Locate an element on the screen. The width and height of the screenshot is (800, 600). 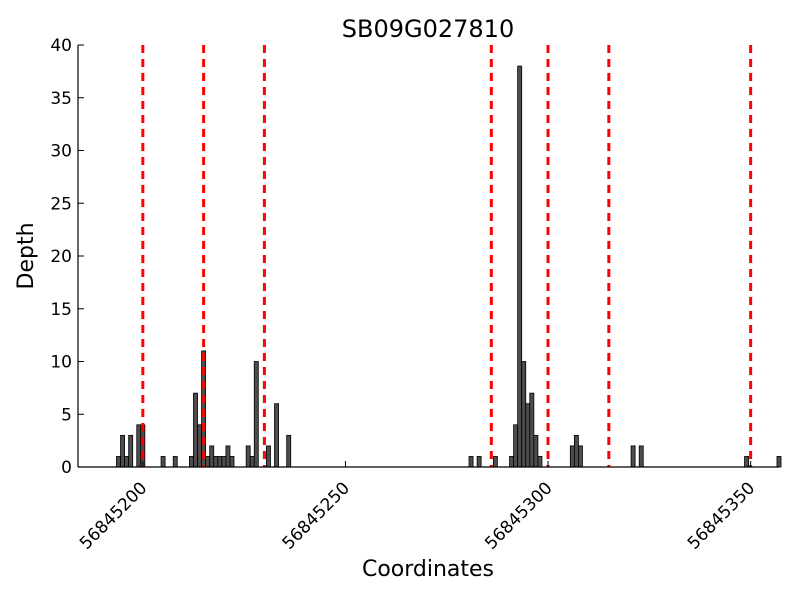
y-tick-label: 35 is located at coordinates (61, 99).